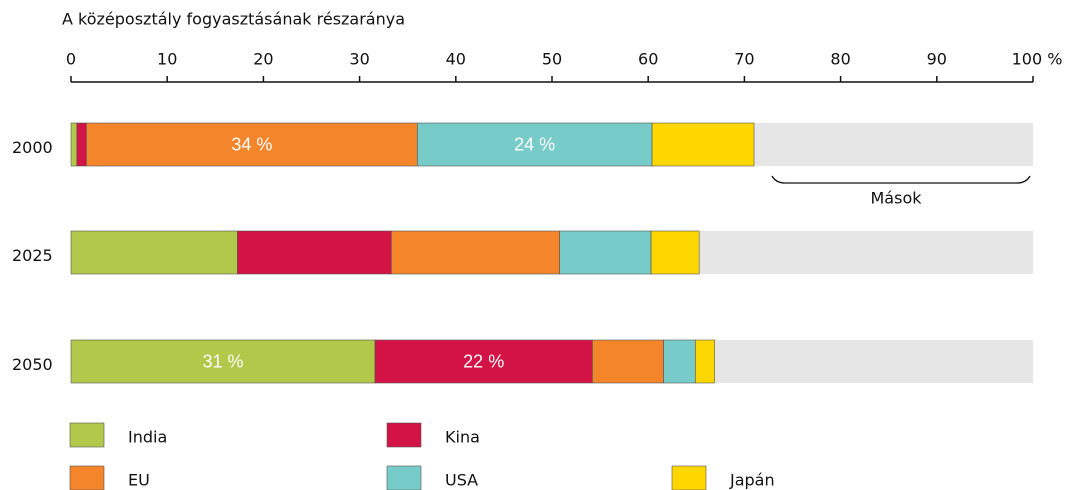 The height and width of the screenshot is (490, 1066). What do you see at coordinates (71, 59) in the screenshot?
I see `x-tick-label: 0` at bounding box center [71, 59].